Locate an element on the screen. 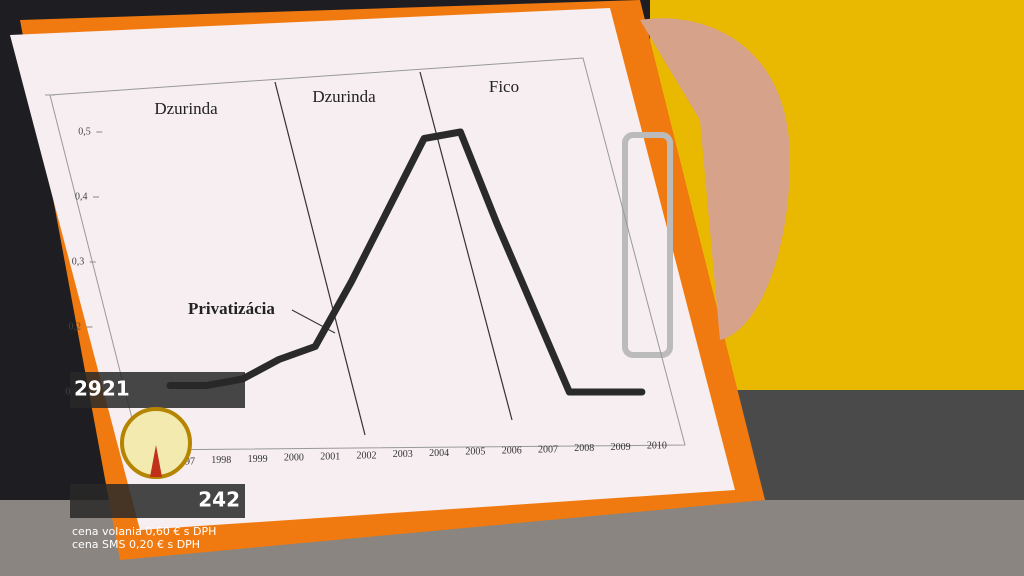 The image size is (1024, 576). x-tick-label: 1999 is located at coordinates (258, 459).